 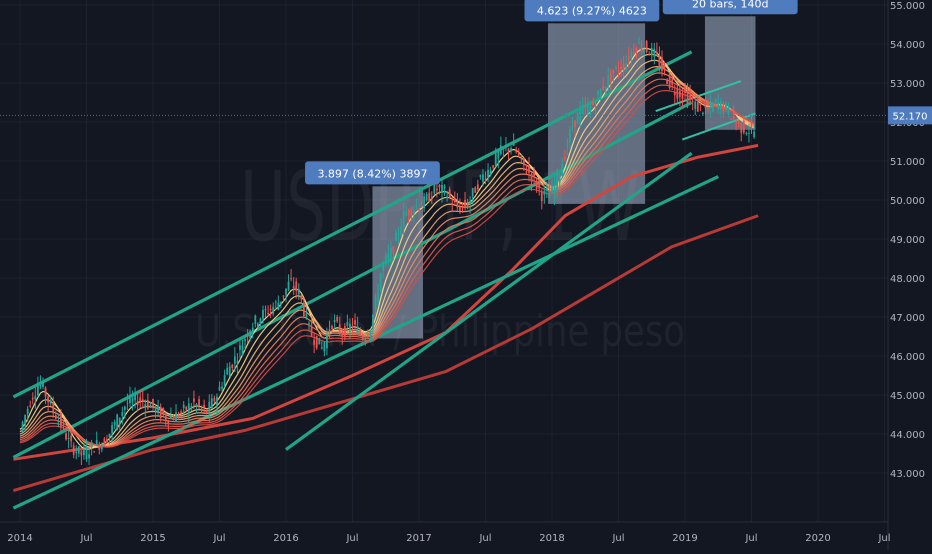 What do you see at coordinates (910, 116) in the screenshot?
I see `current-price-value: 52.170` at bounding box center [910, 116].